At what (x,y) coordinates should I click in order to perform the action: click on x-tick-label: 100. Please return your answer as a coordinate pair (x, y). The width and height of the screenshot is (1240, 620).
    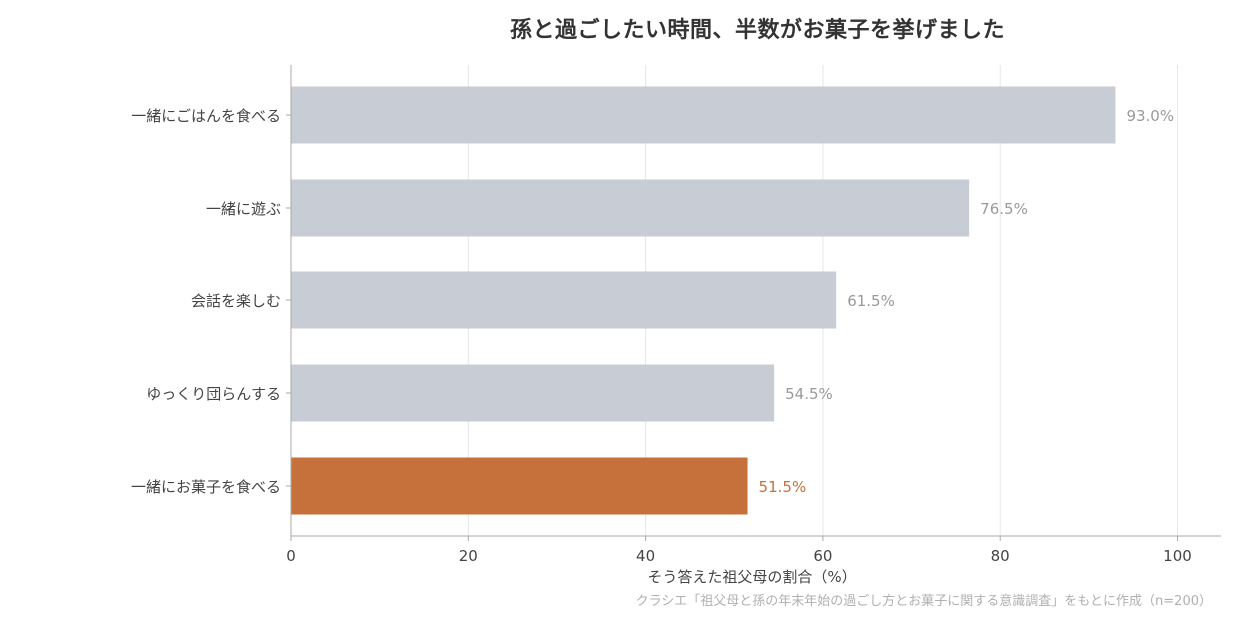
    Looking at the image, I should click on (1177, 556).